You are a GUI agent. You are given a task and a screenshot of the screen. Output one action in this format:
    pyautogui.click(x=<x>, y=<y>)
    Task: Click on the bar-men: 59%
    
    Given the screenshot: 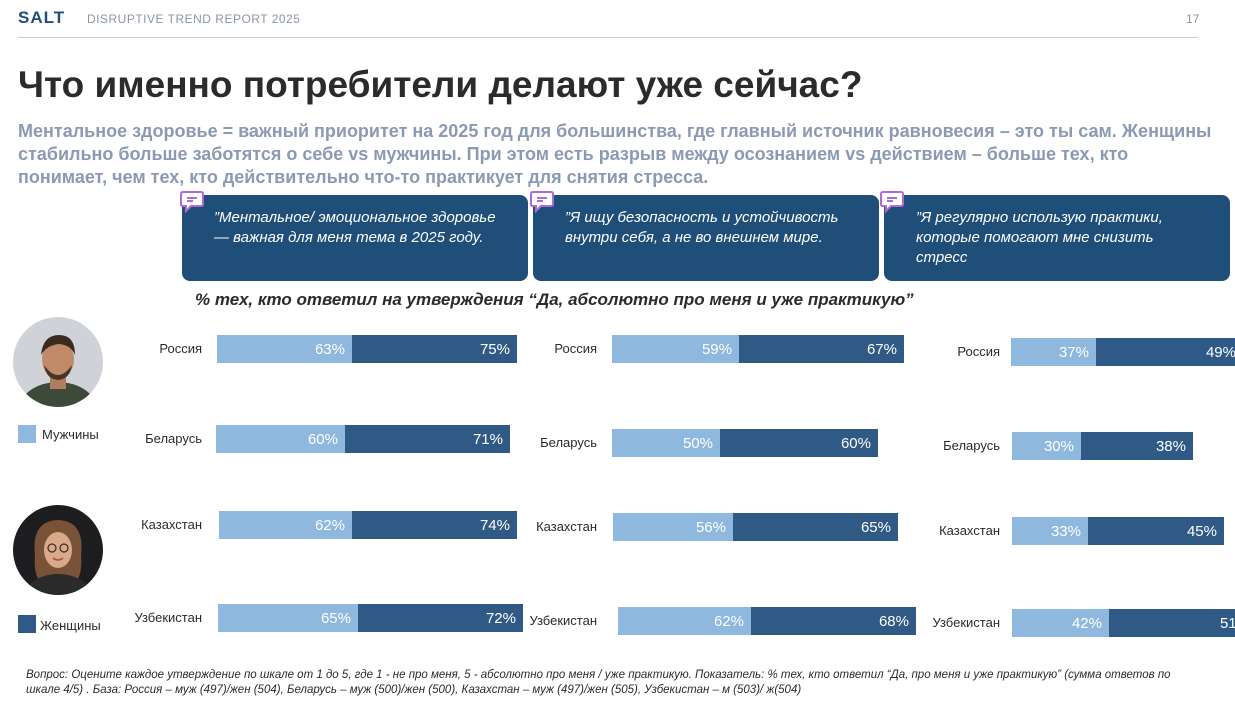 What is the action you would take?
    pyautogui.click(x=675, y=349)
    